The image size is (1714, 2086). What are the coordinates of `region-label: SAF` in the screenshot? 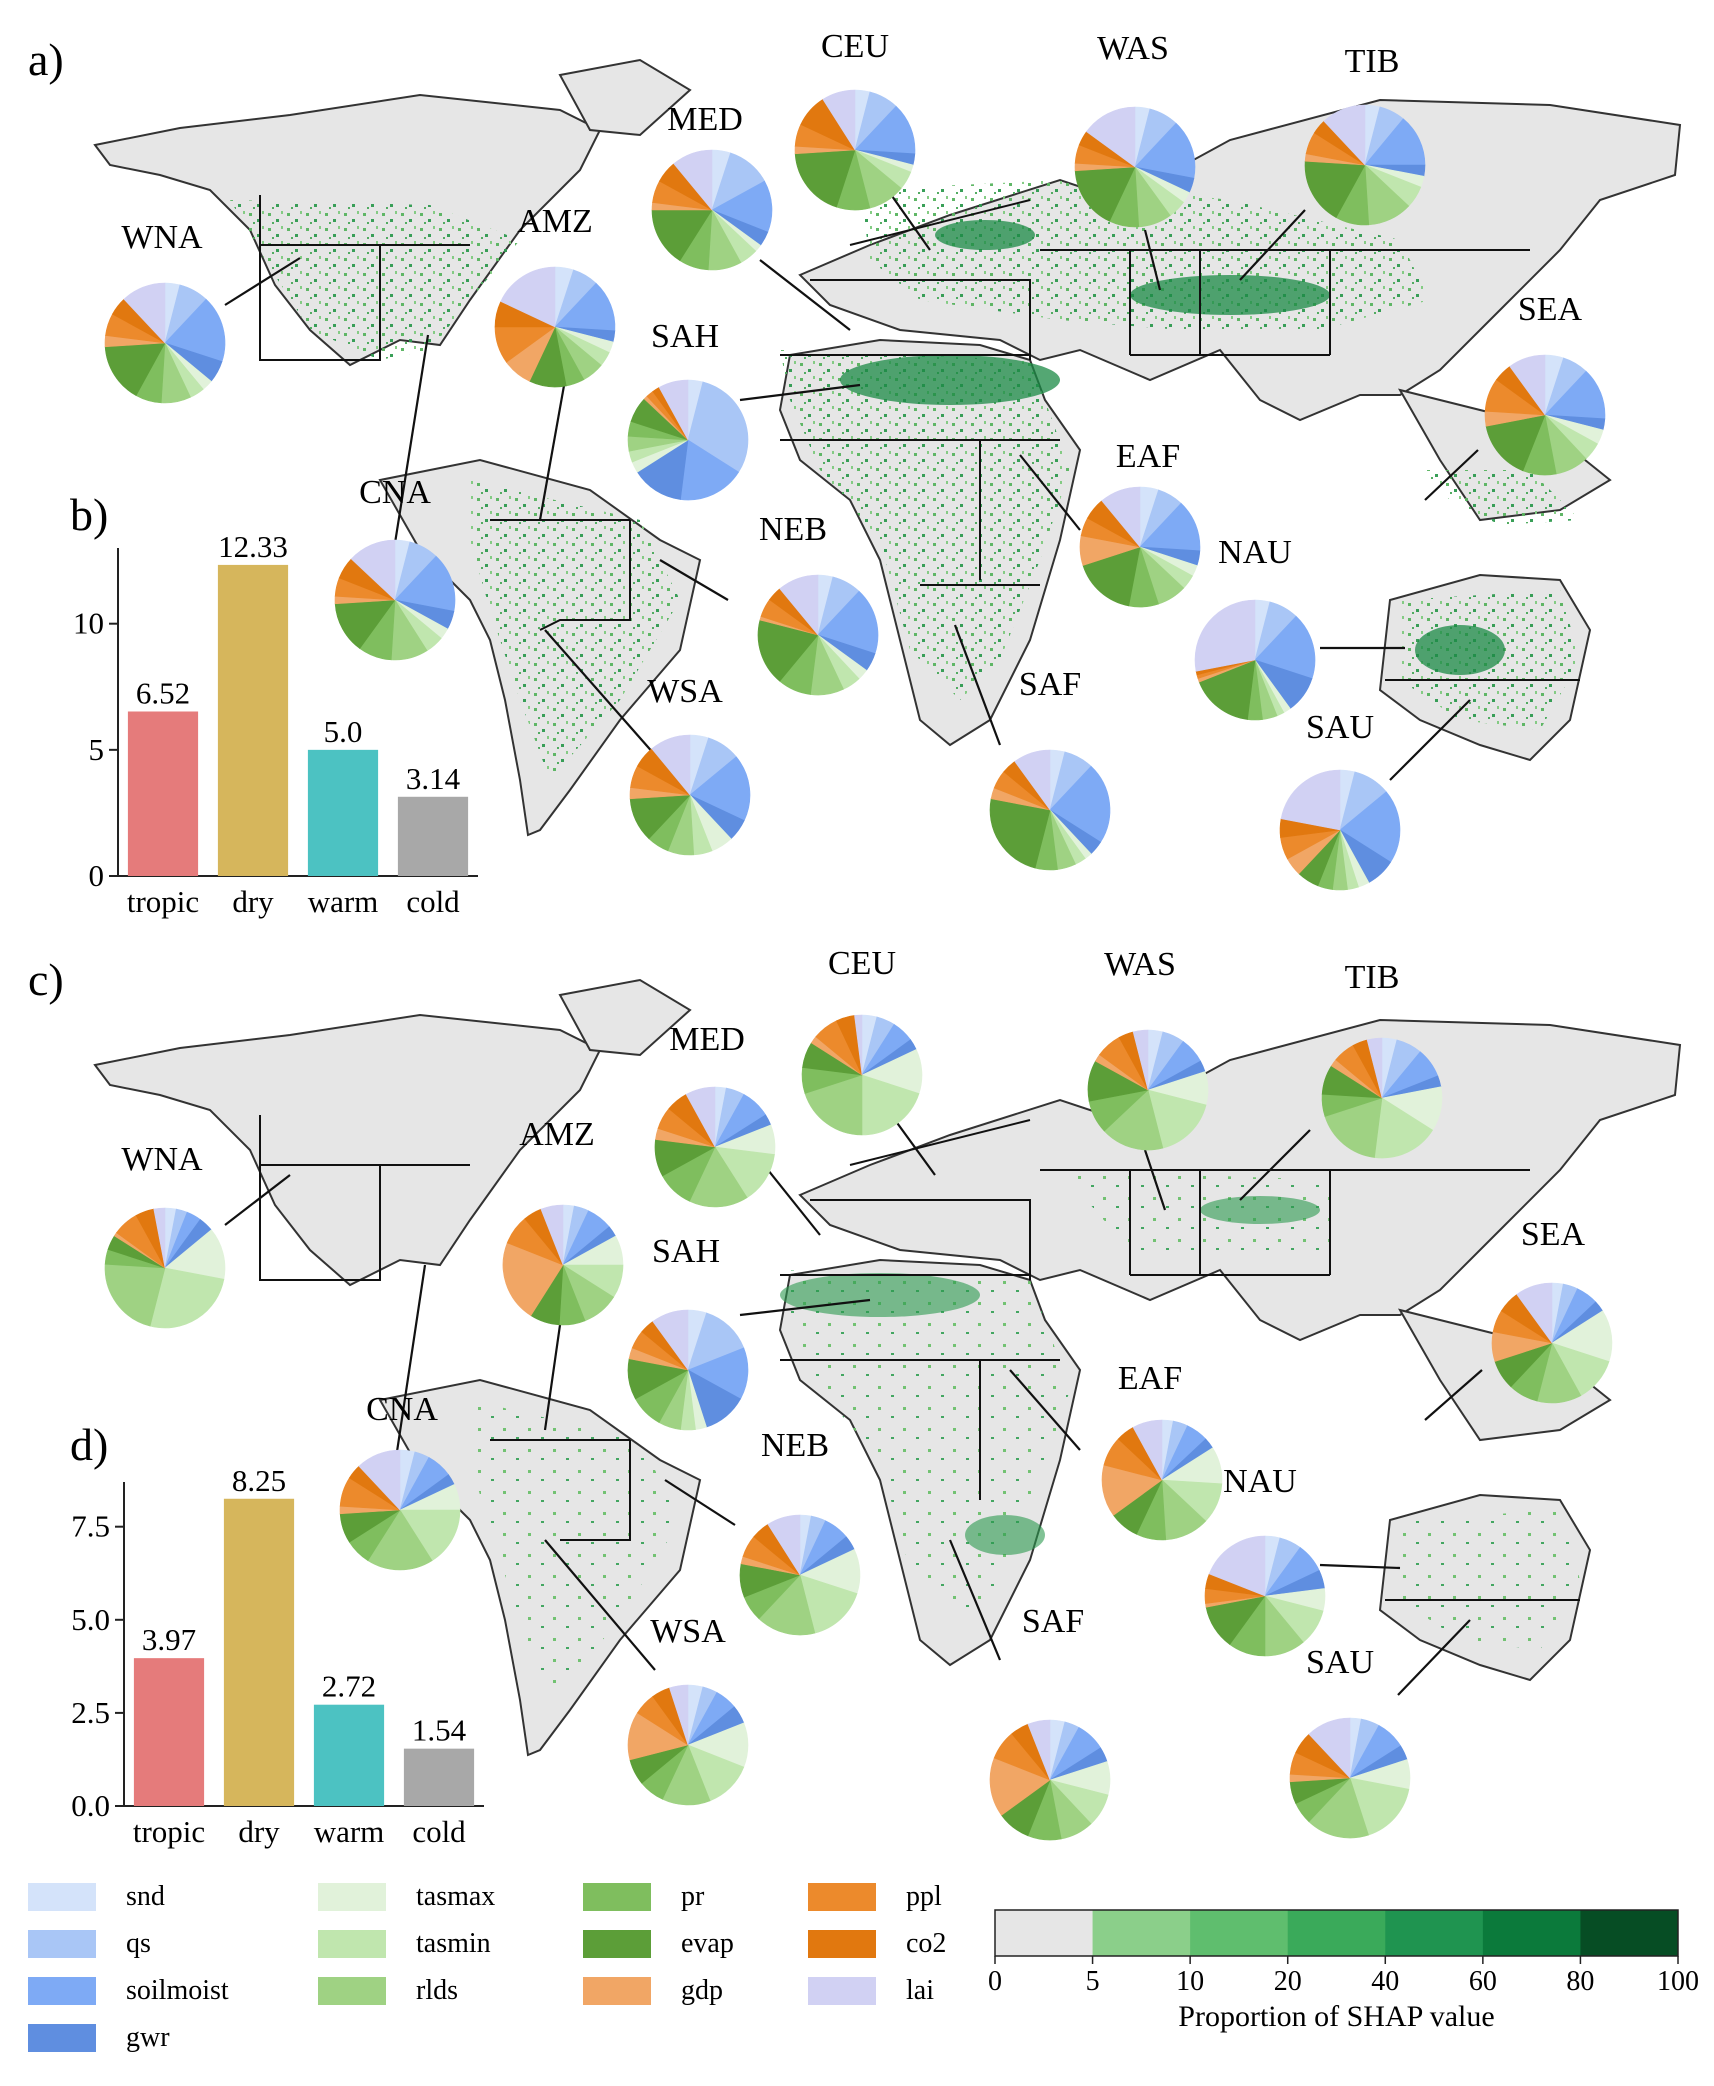 It's located at (1053, 1621).